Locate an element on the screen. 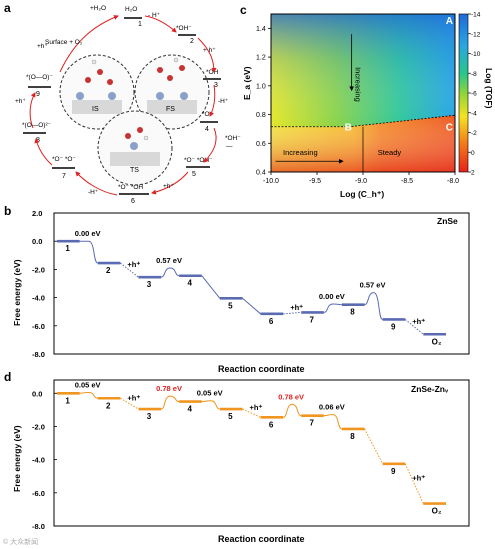 The width and height of the screenshot is (495, 549). state-number-1: 1 is located at coordinates (67, 248).